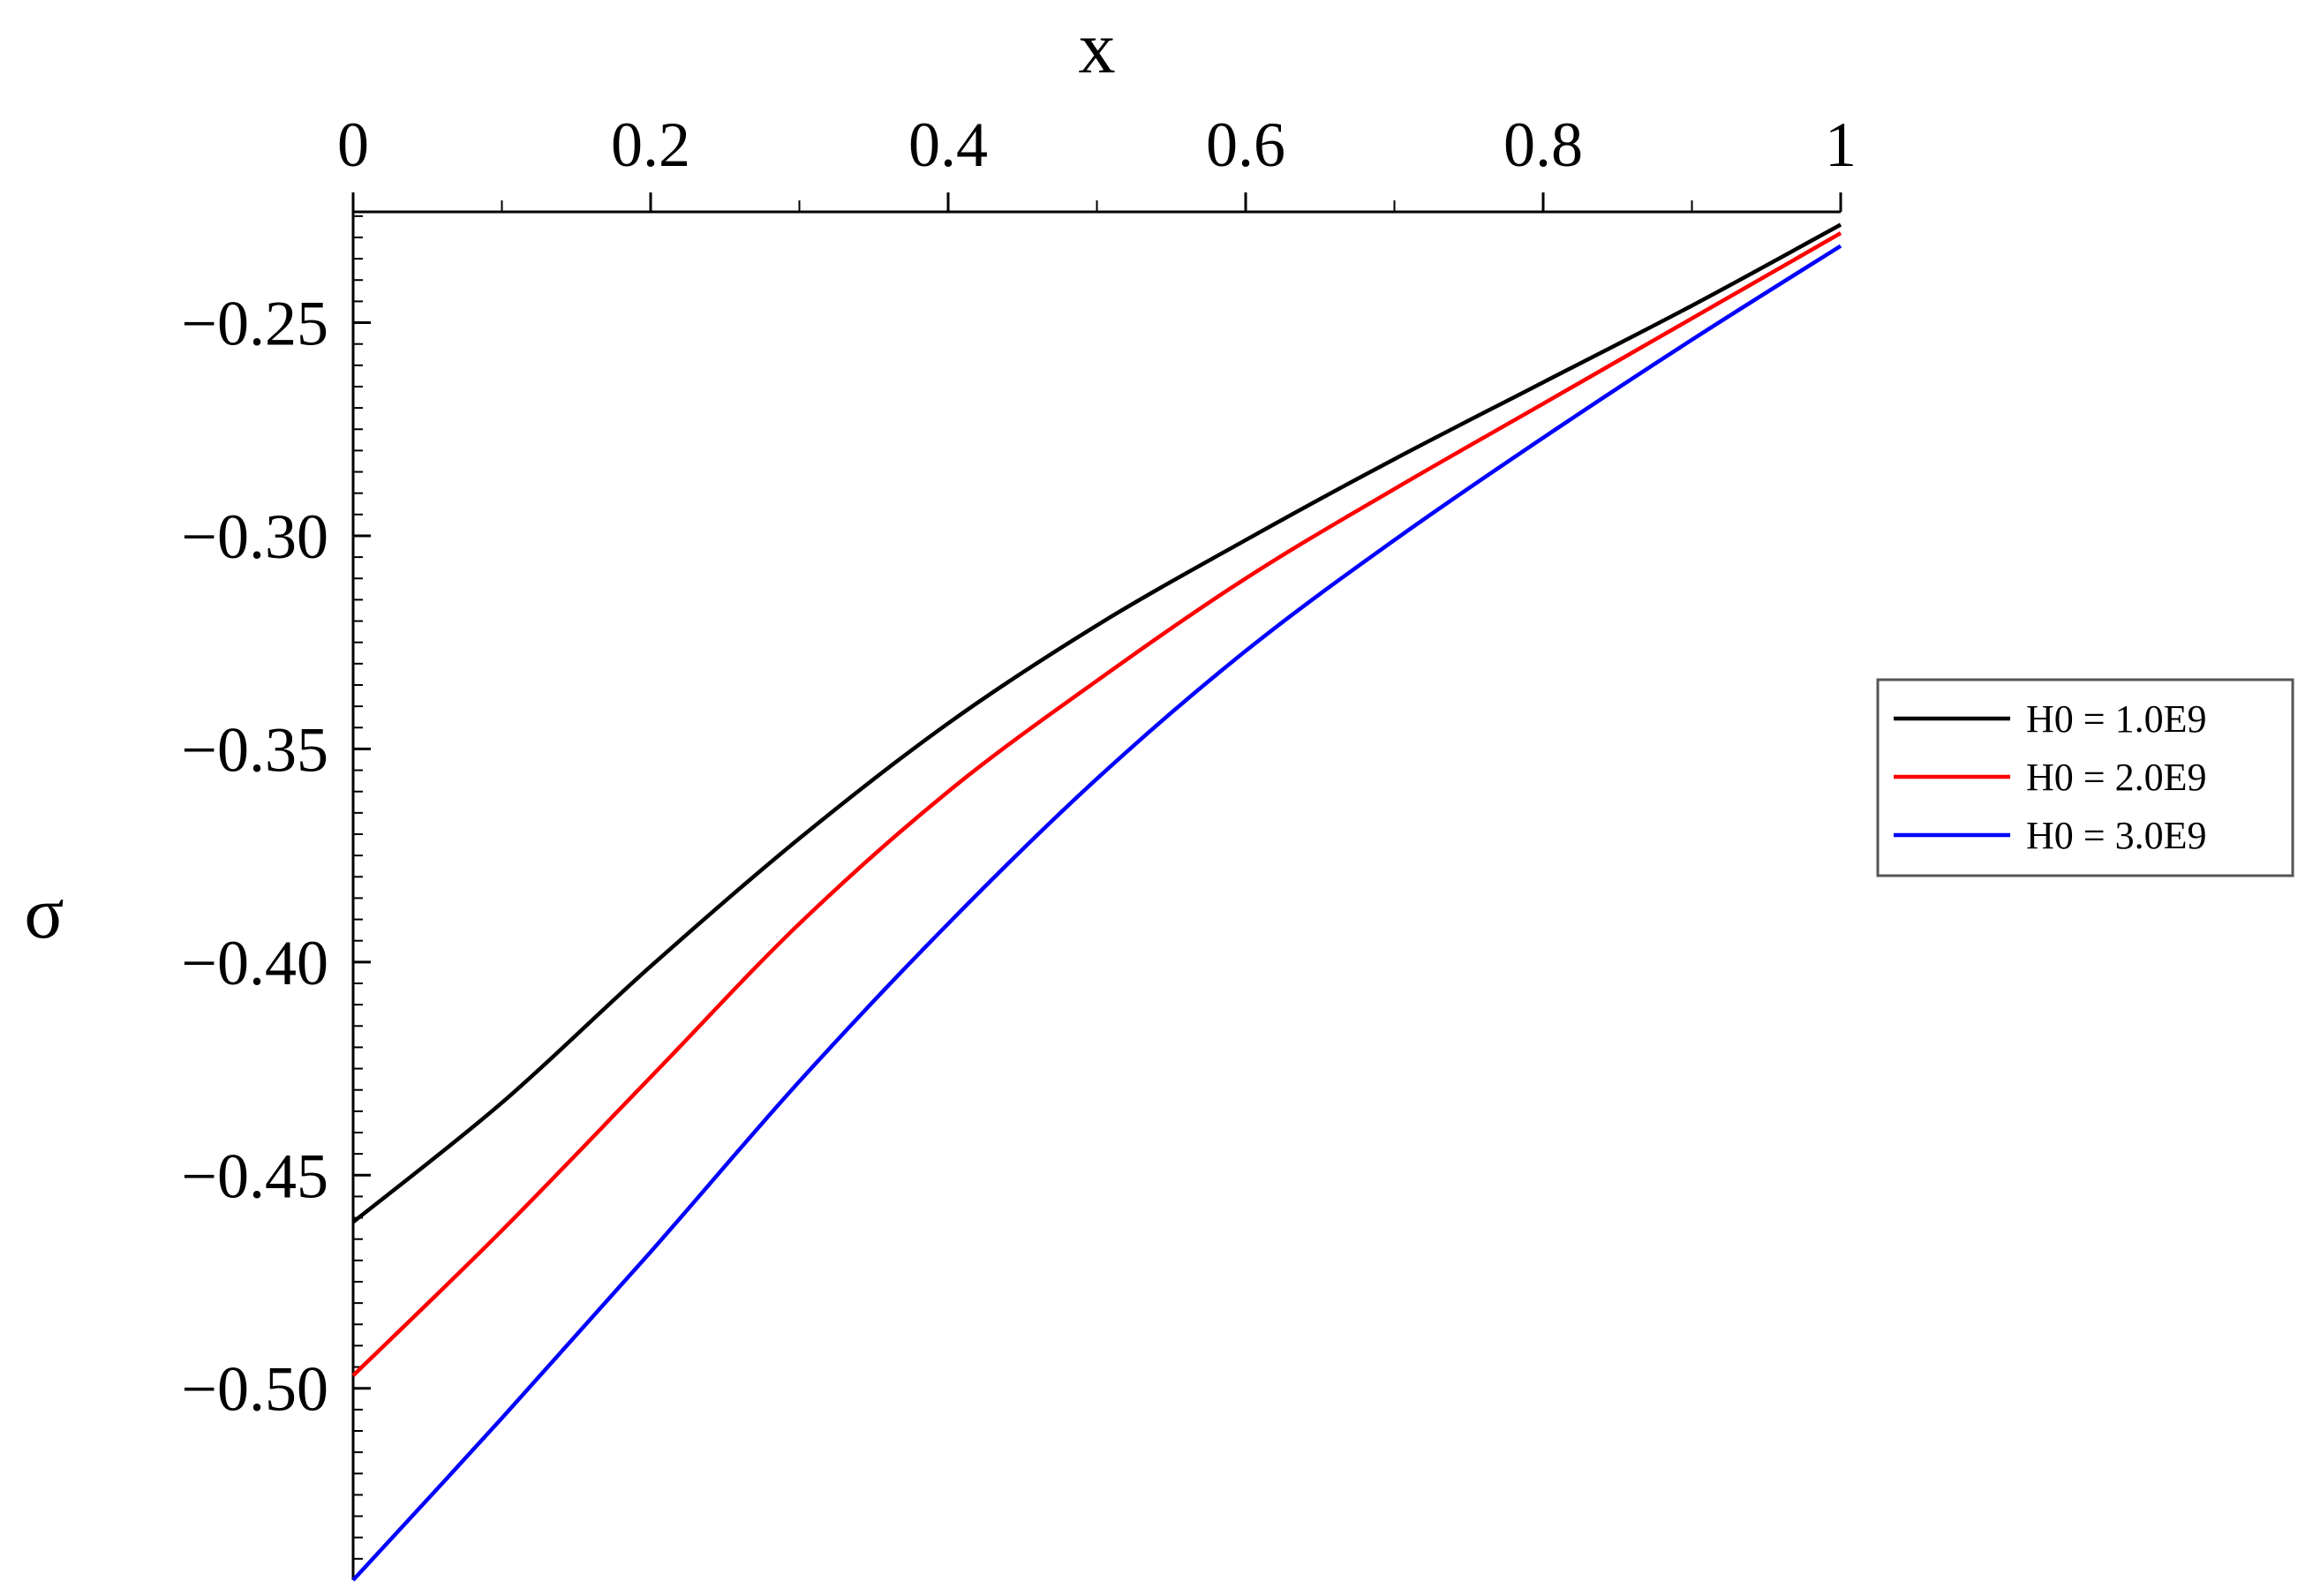 The image size is (2298, 1596). What do you see at coordinates (254, 1176) in the screenshot?
I see `y-tick-label: −0.45` at bounding box center [254, 1176].